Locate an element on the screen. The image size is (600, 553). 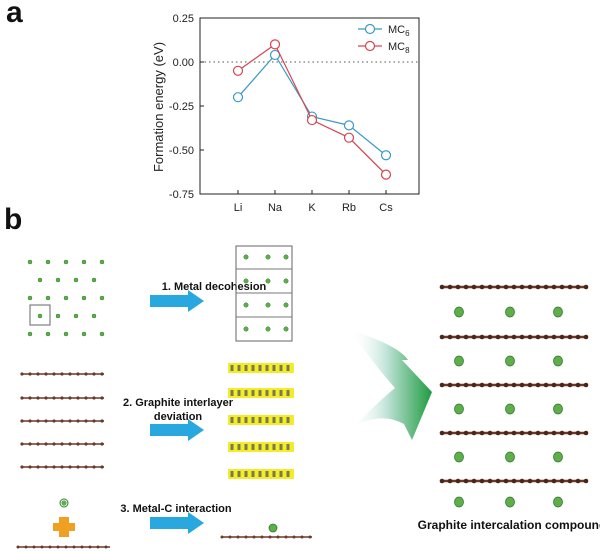
step-3-label: 3. Metal-C interaction is located at coordinates (176, 509).